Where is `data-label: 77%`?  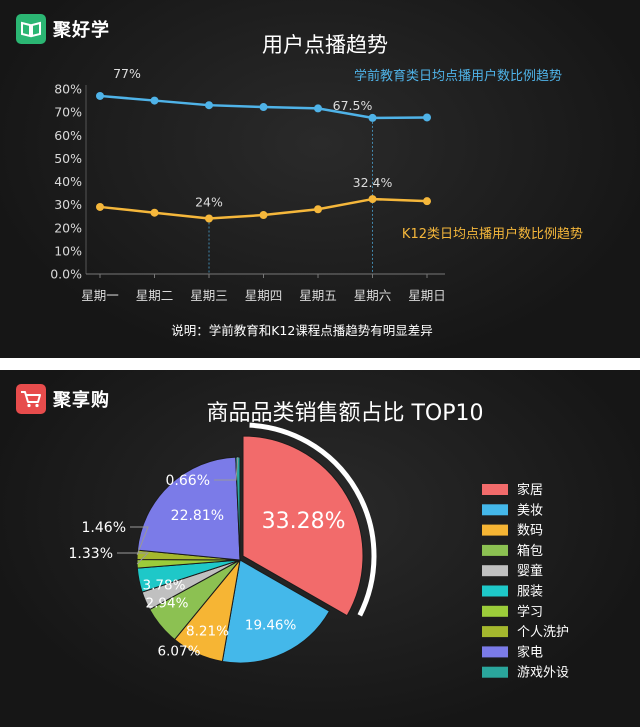
data-label: 77% is located at coordinates (127, 73).